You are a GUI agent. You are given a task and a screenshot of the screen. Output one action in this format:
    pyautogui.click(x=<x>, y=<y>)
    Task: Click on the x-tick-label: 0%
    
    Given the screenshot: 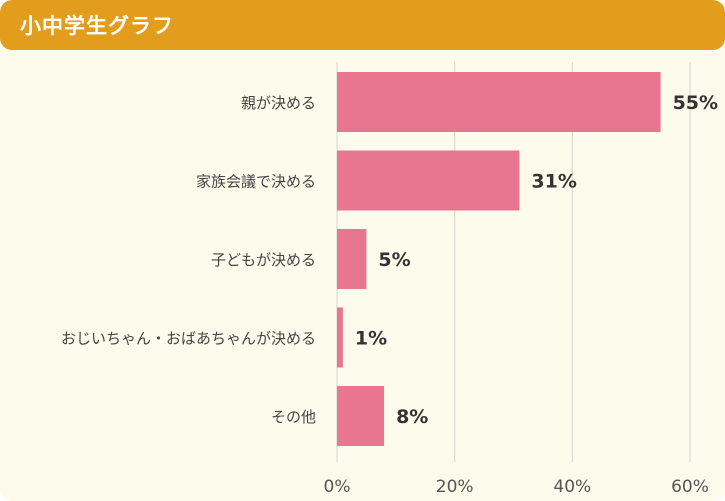 What is the action you would take?
    pyautogui.click(x=337, y=487)
    